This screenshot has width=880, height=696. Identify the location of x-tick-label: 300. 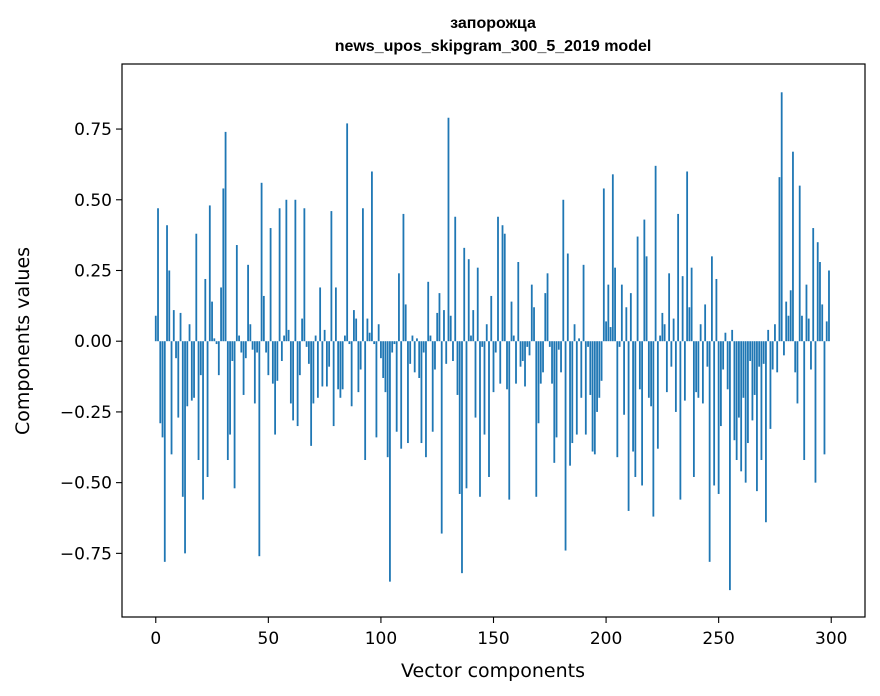
(831, 639).